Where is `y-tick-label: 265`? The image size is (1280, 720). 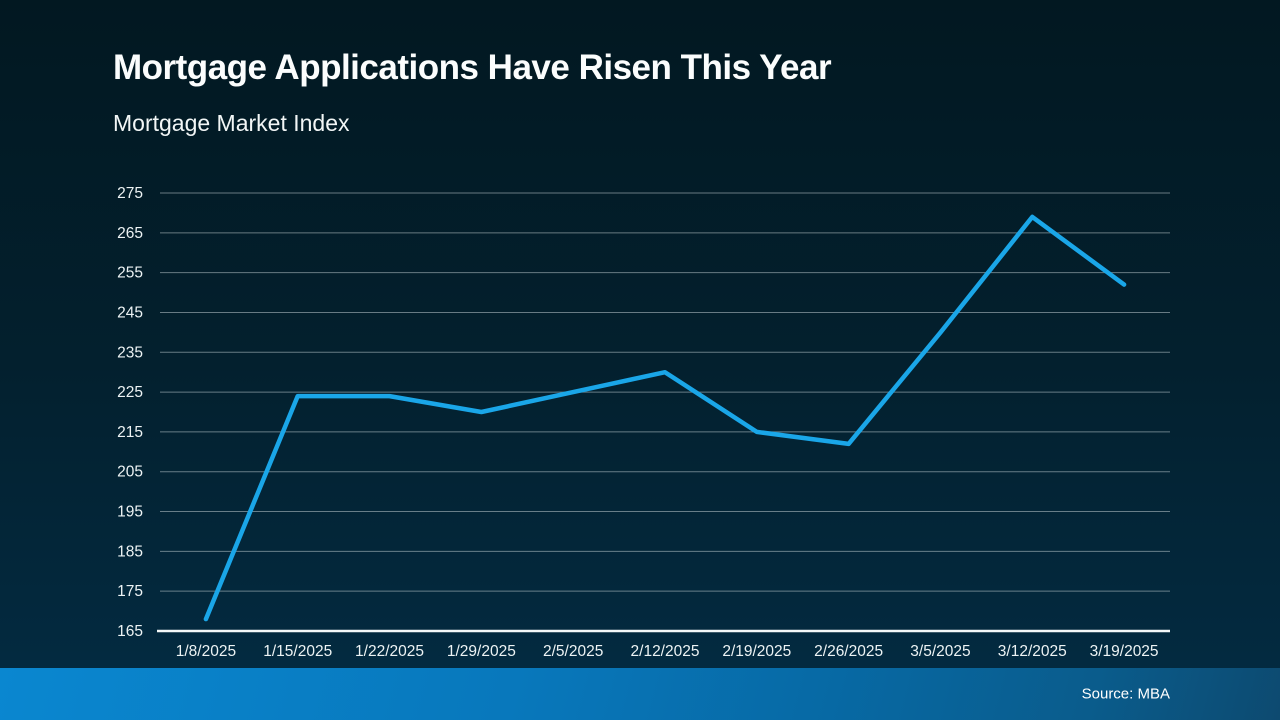 y-tick-label: 265 is located at coordinates (130, 233).